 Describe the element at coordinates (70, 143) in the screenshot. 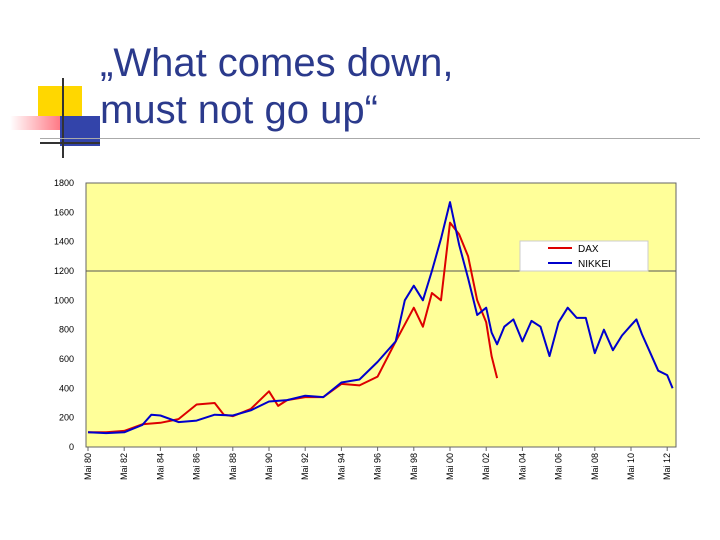

I see `deco-horizontal-line` at that location.